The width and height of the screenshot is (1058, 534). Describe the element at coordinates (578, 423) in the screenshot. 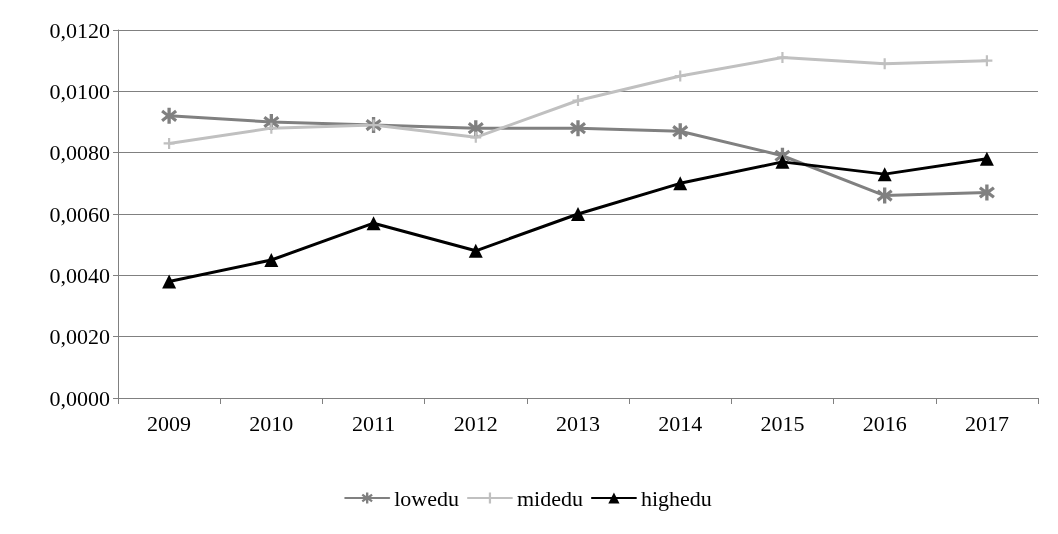

I see `x-tick-label: 2013` at that location.